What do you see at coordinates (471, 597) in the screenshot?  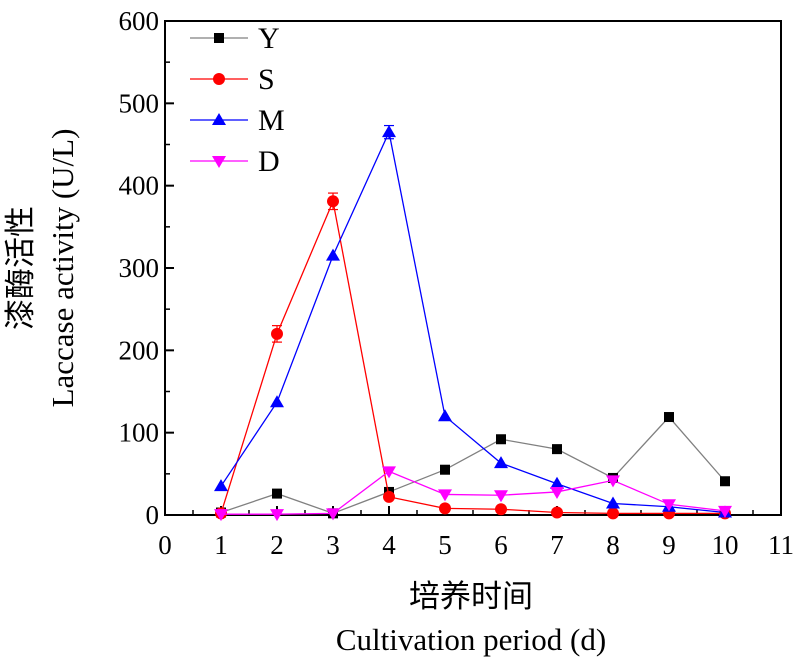 I see `x-axis-title-cn: 培养时间` at bounding box center [471, 597].